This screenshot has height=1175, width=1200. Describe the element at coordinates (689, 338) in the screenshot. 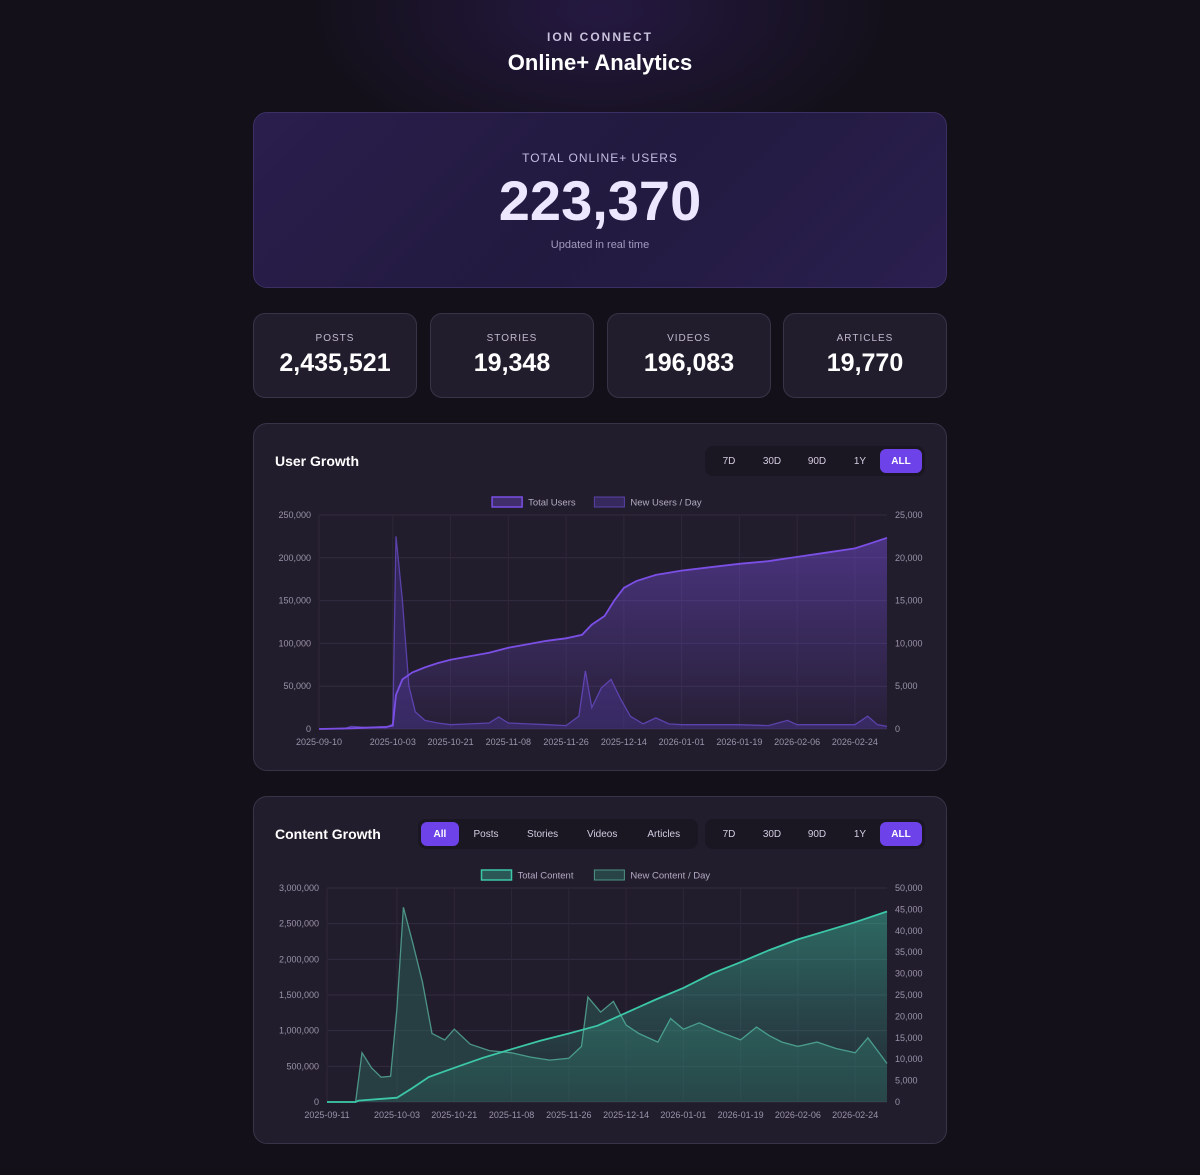

I see `stat-label: VIDEOS` at that location.